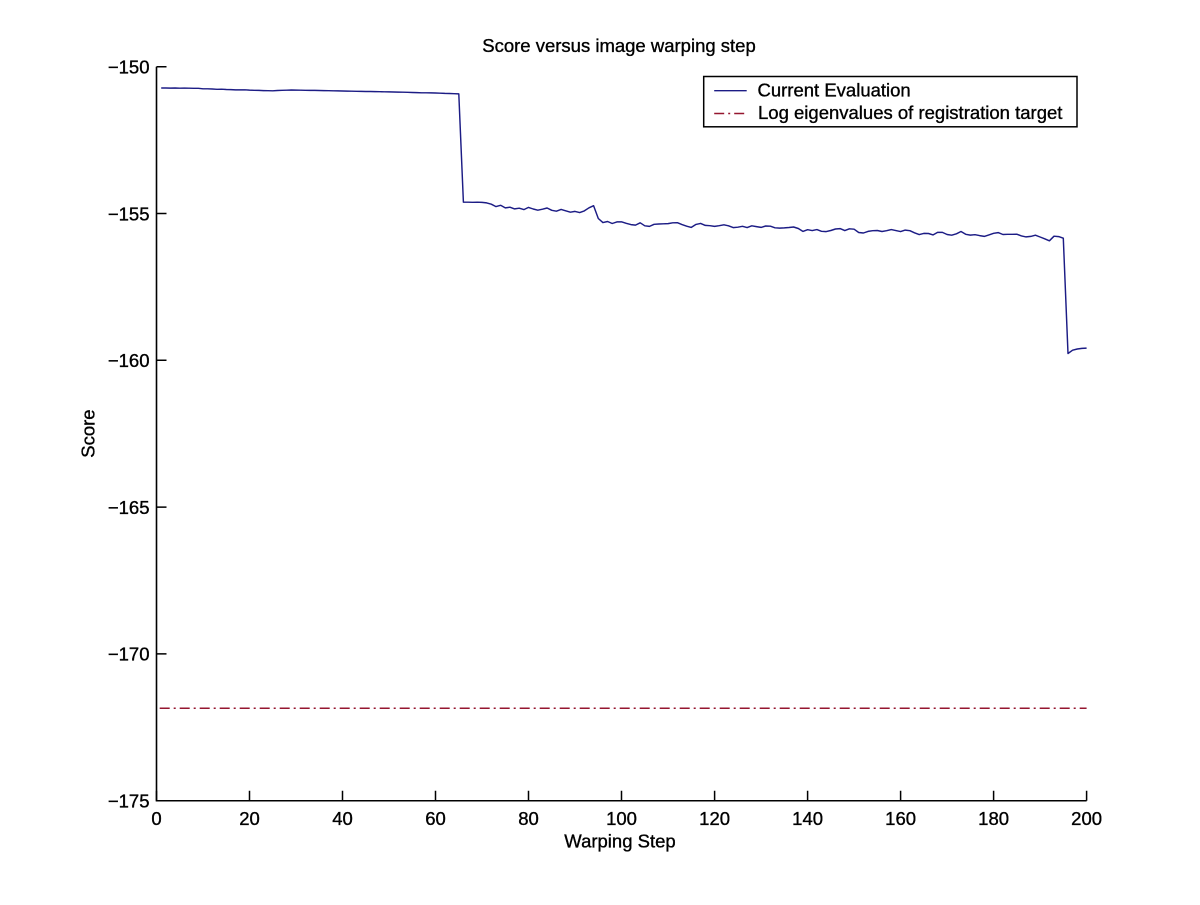 This screenshot has height=905, width=1200. Describe the element at coordinates (129, 67) in the screenshot. I see `svg-text: −150` at that location.